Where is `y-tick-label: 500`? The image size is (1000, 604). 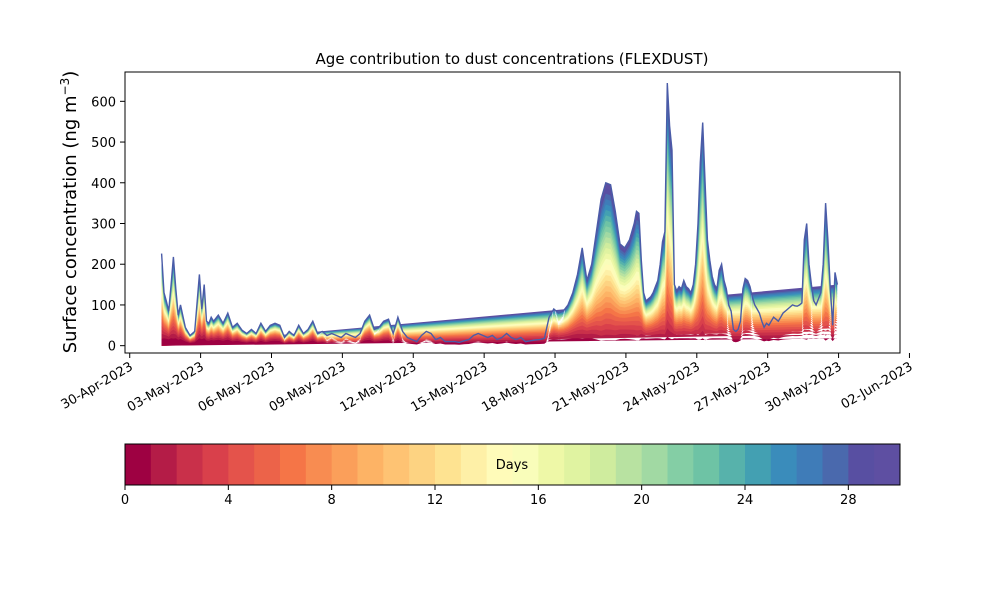 y-tick-label: 500 is located at coordinates (103, 143).